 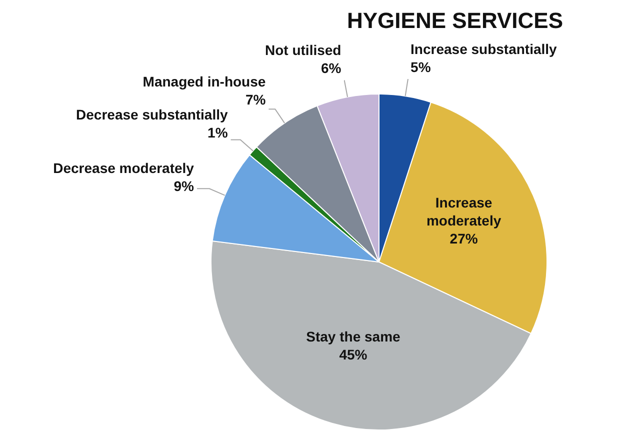 What do you see at coordinates (464, 211) in the screenshot?
I see `slice-label: Increase moderately` at bounding box center [464, 211].